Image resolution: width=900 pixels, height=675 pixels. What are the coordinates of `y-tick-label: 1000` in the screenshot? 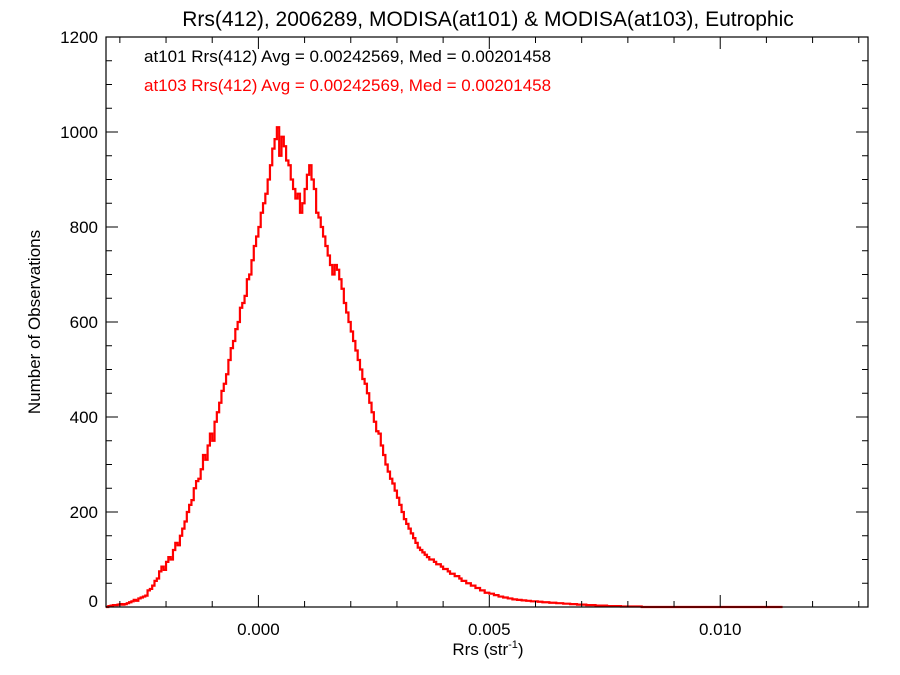 It's located at (79, 132).